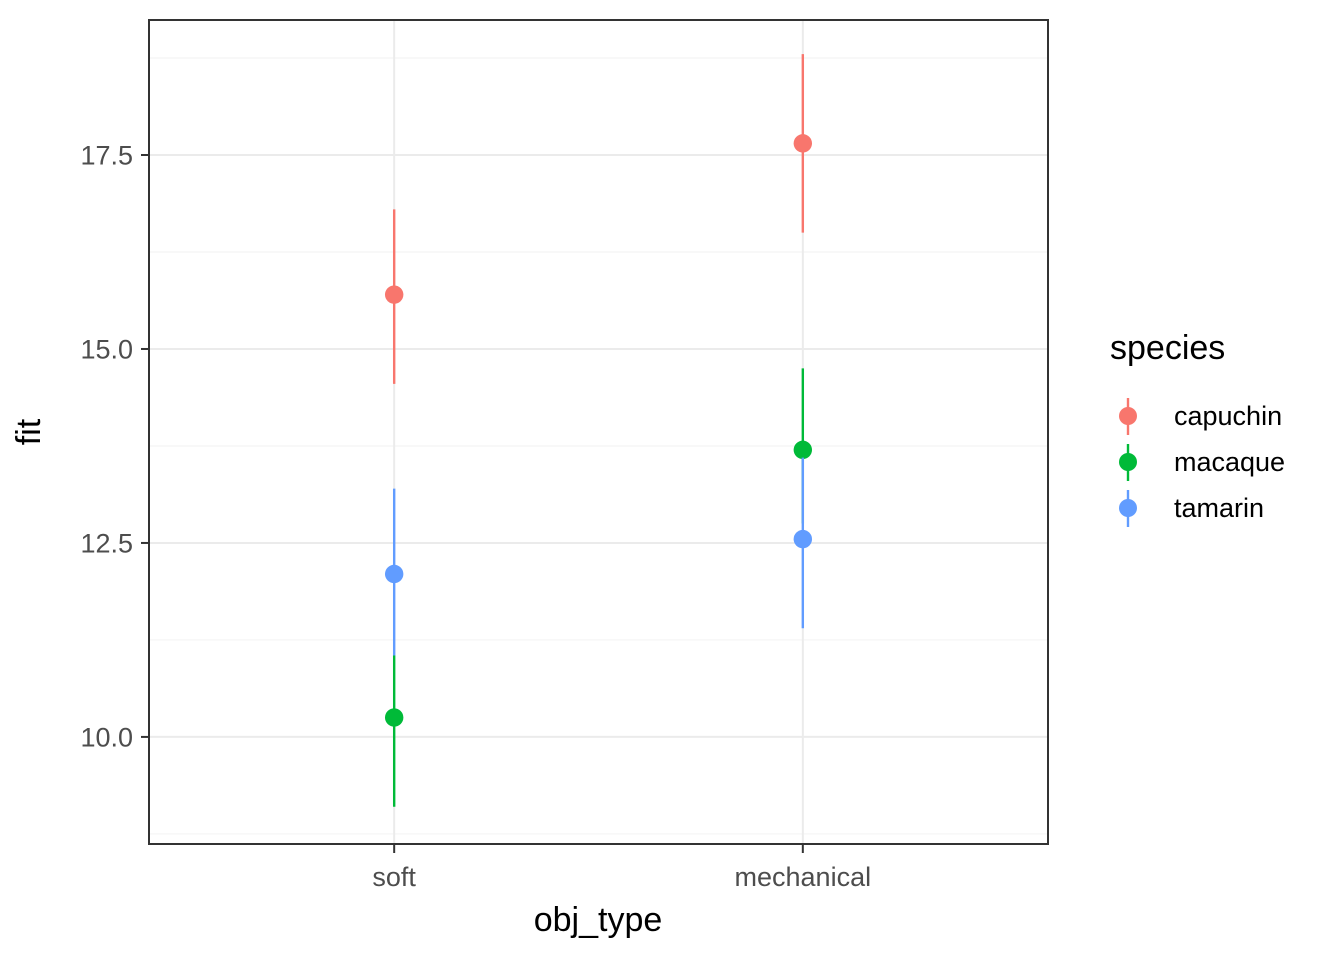 The image size is (1344, 960). Describe the element at coordinates (1219, 507) in the screenshot. I see `legend-label-tamarin: tamarin` at that location.